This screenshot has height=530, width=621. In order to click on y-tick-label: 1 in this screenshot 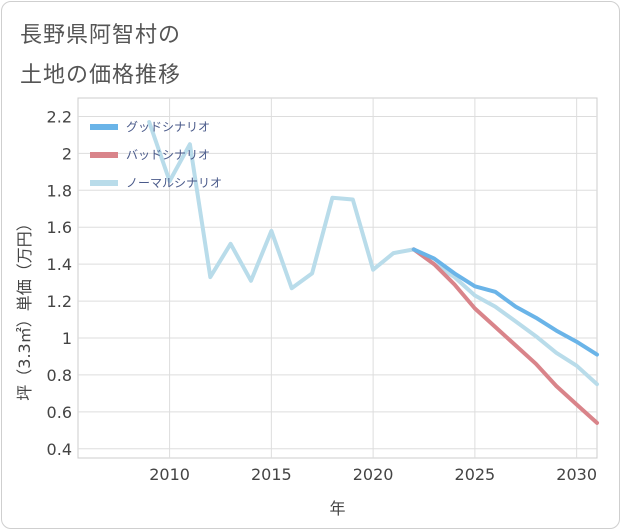, I will do `click(67, 338)`.